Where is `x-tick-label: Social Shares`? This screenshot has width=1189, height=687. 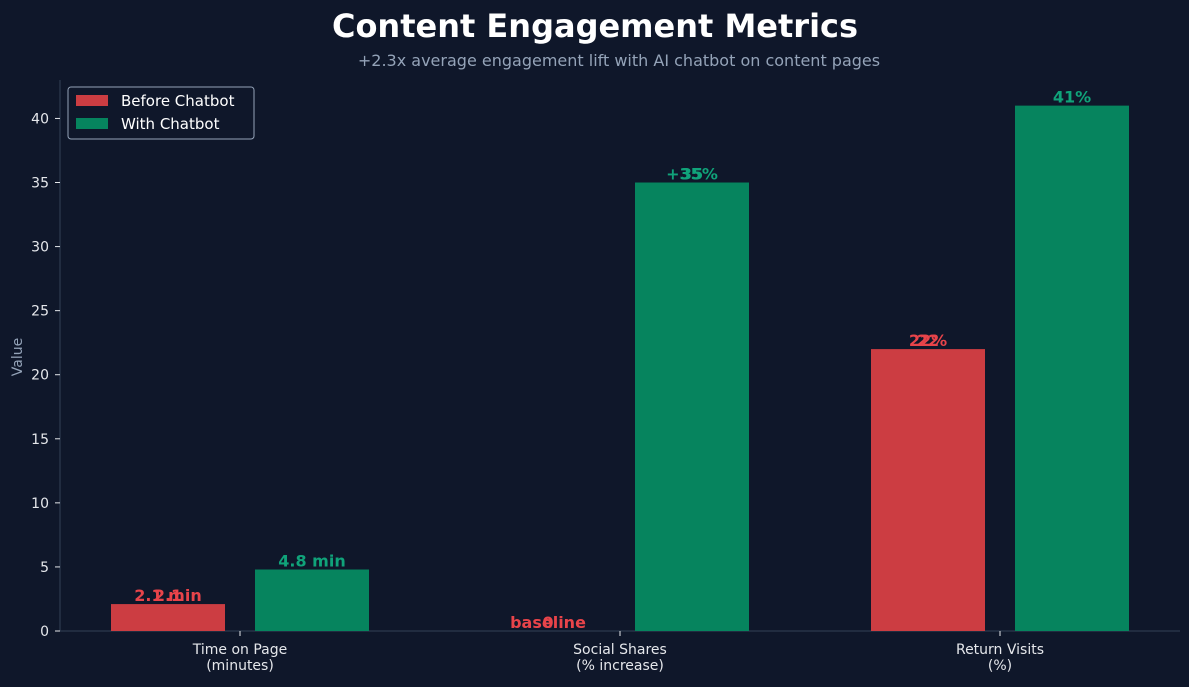 x-tick-label: Social Shares is located at coordinates (620, 650).